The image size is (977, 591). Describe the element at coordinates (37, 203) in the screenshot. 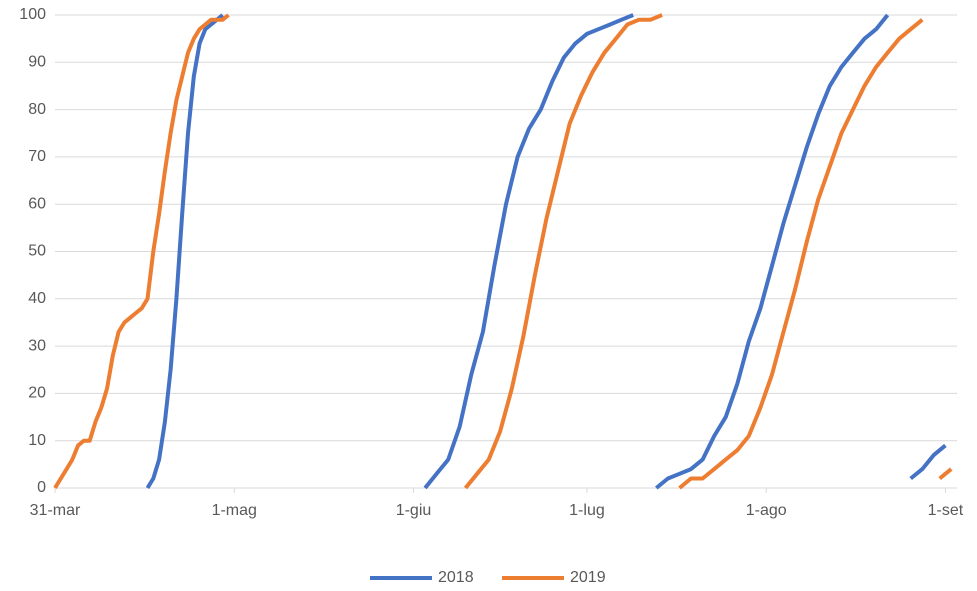

I see `y-tick-label: 60` at that location.